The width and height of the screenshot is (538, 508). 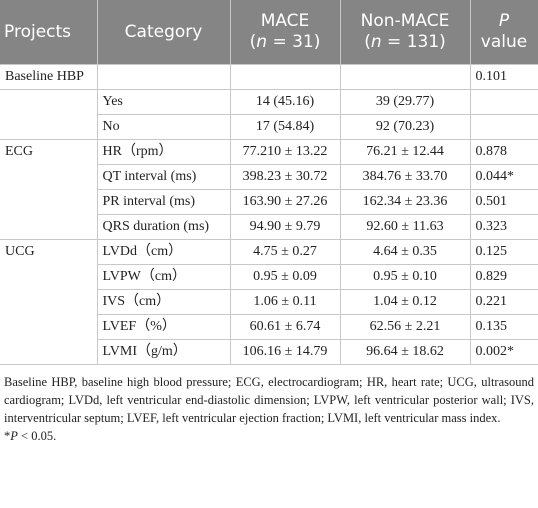 What do you see at coordinates (503, 277) in the screenshot?
I see `p-cell: 0.829` at bounding box center [503, 277].